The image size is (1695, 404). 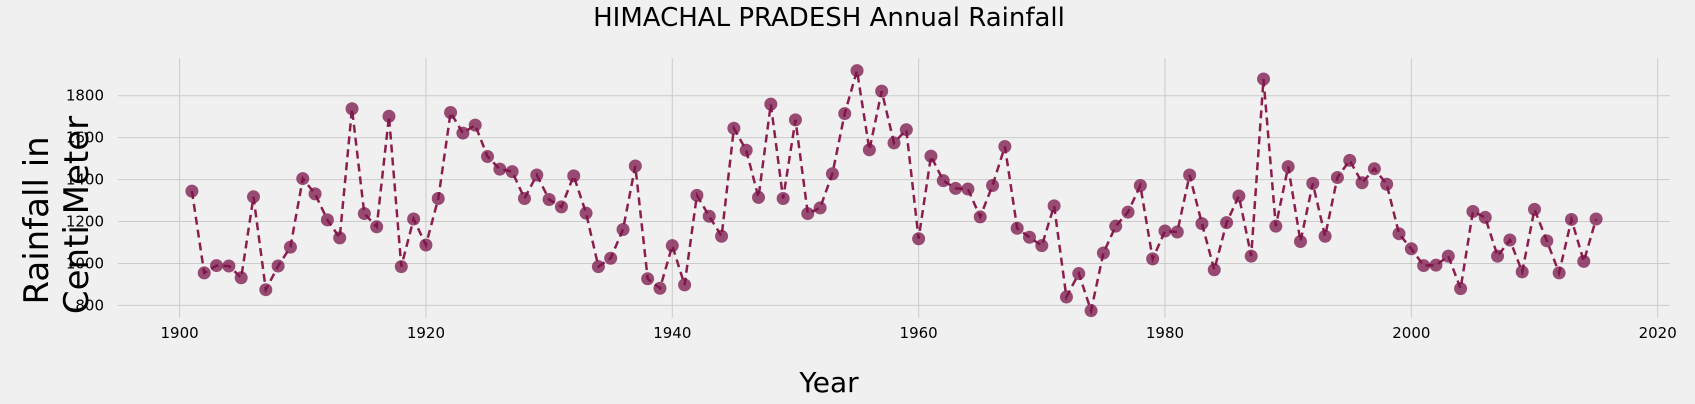 I want to click on y-tick-label: 1600, so click(x=85, y=138).